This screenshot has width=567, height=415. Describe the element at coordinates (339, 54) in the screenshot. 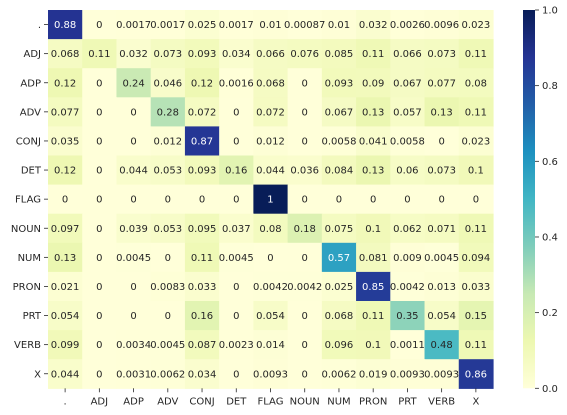

I see `cell-value-label: 0.085` at that location.